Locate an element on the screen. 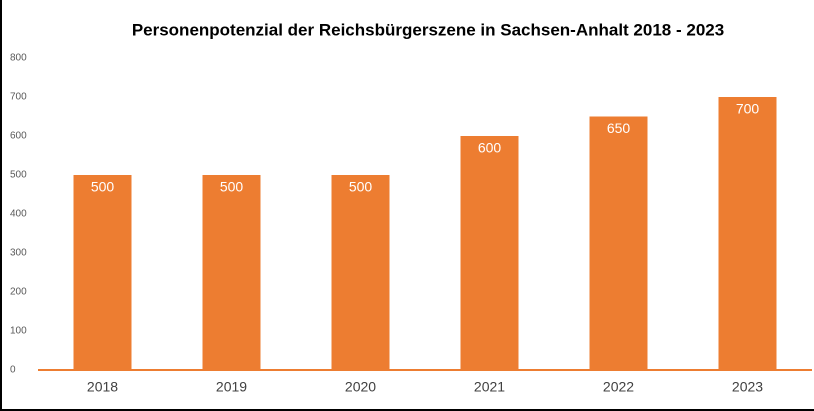 The width and height of the screenshot is (814, 411). y-tick-label: 0 is located at coordinates (13, 370).